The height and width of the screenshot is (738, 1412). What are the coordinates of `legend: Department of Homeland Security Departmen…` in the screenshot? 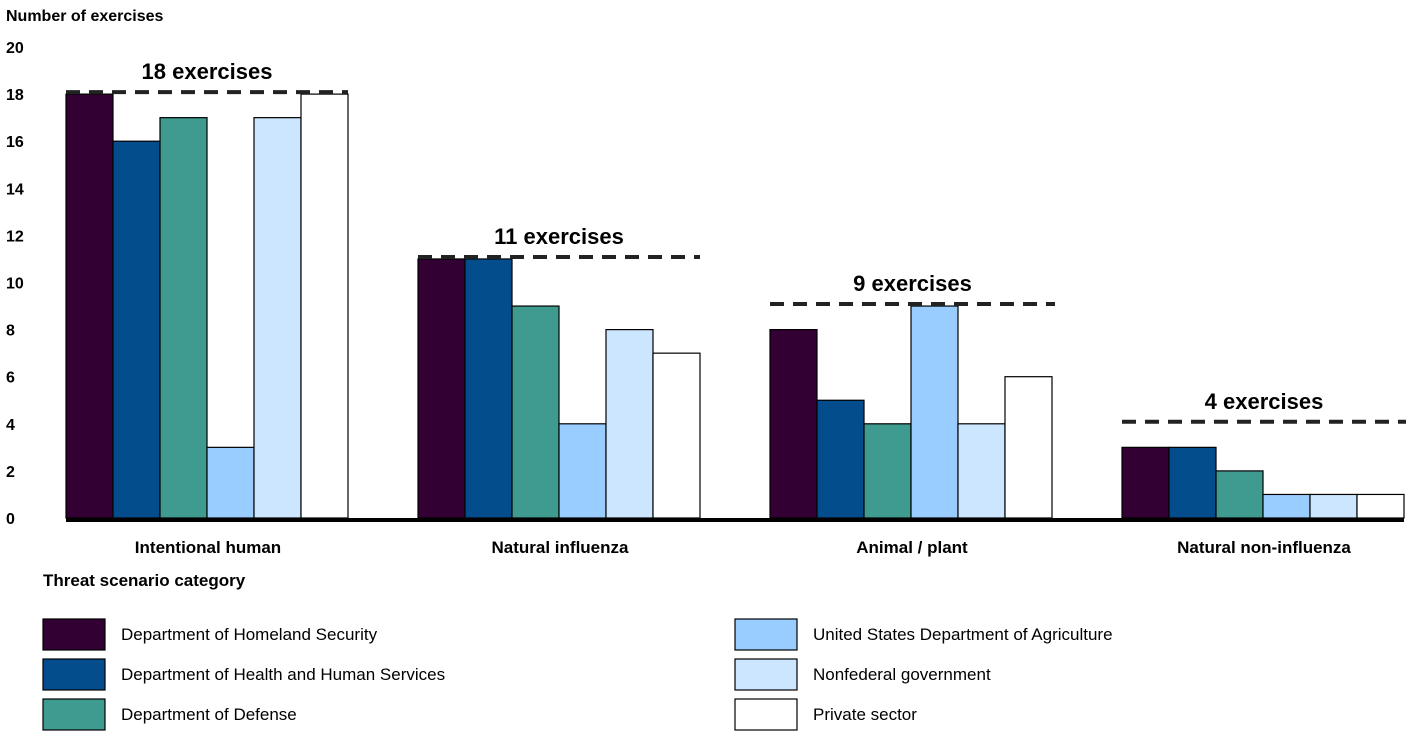 It's located at (577, 674).